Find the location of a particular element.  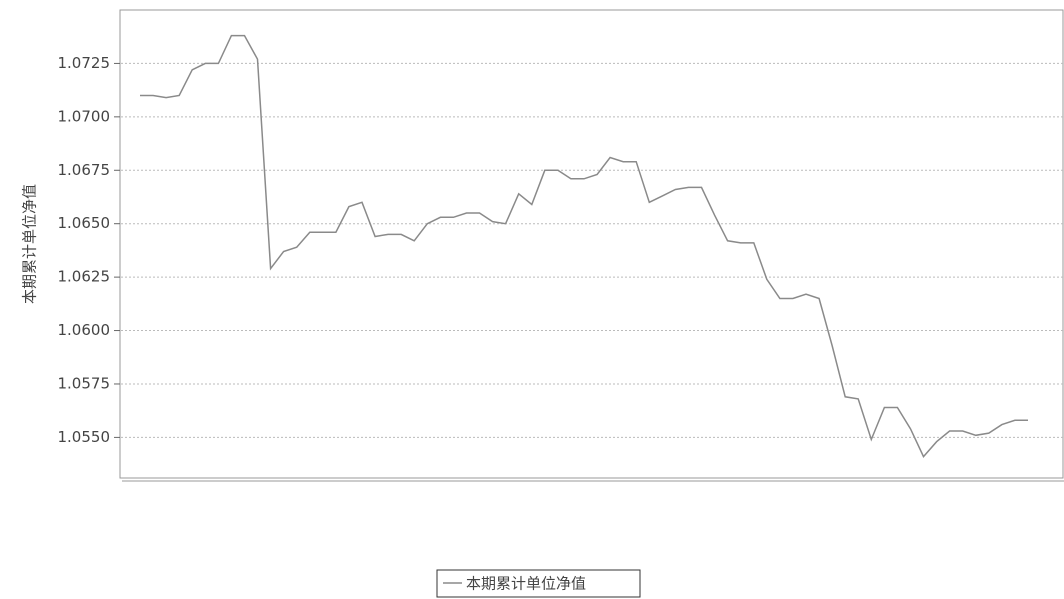

legend-label: 本期累计单位净值 is located at coordinates (526, 584).